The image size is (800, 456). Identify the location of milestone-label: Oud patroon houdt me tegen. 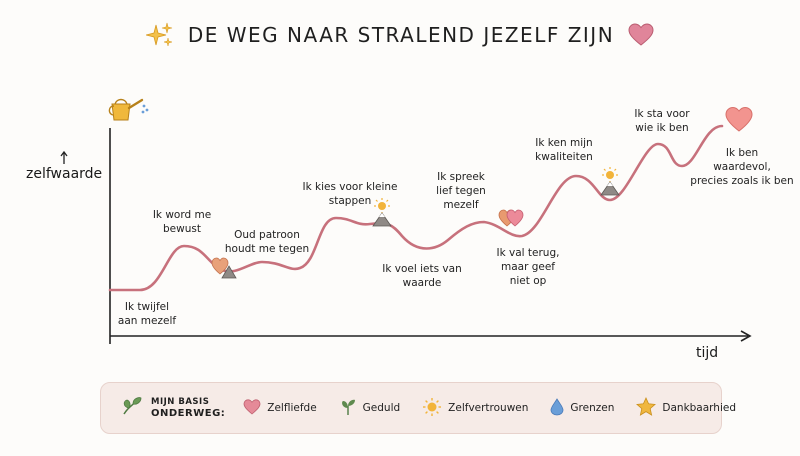
(267, 242).